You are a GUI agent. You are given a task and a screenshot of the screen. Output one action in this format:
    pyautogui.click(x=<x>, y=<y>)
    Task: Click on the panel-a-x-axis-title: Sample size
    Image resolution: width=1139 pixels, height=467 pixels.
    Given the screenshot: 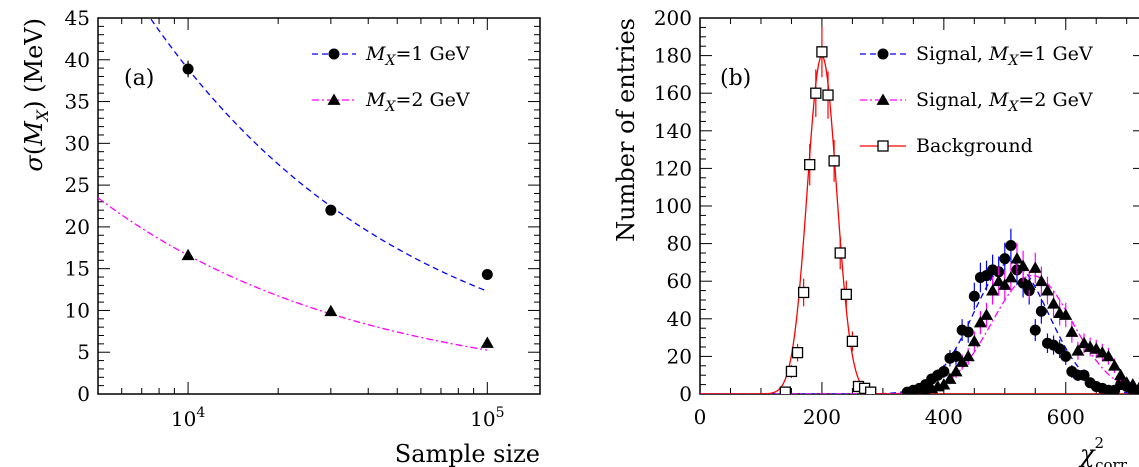 What is the action you would take?
    pyautogui.click(x=467, y=453)
    